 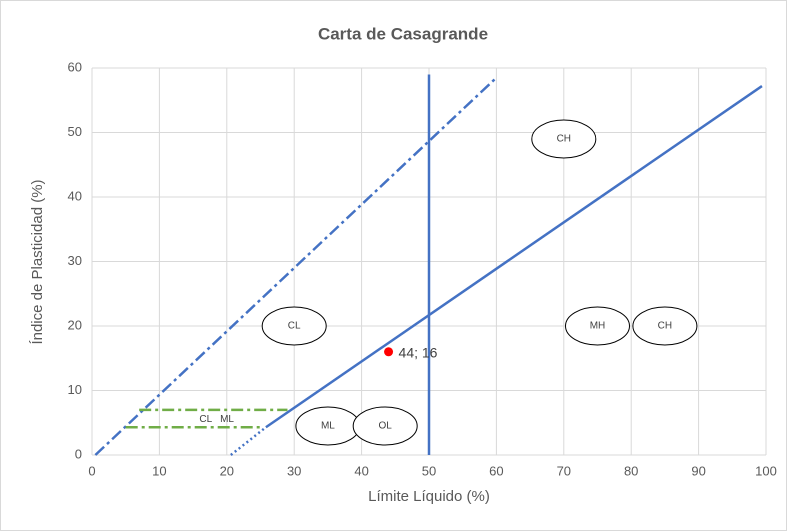 I want to click on data-point, so click(x=389, y=352).